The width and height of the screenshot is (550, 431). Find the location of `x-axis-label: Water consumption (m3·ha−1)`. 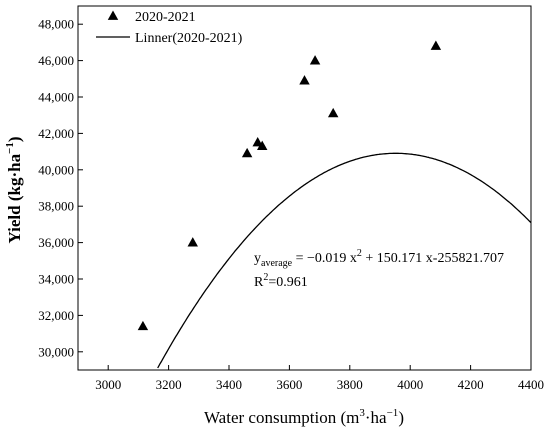

x-axis-label: Water consumption (m3·ha−1) is located at coordinates (304, 417).